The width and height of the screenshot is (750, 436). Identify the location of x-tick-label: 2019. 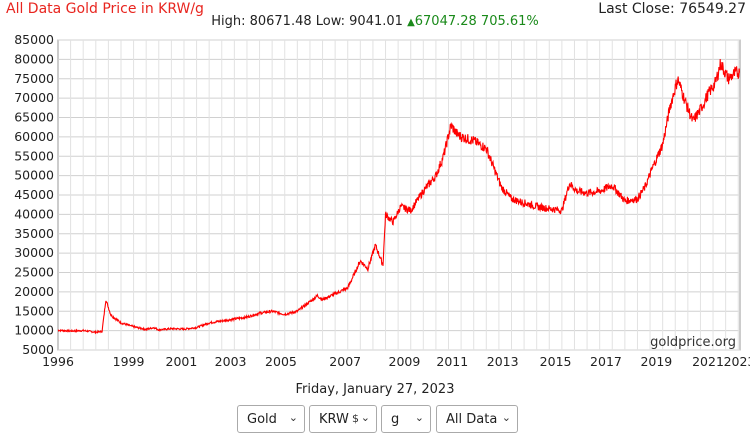
(656, 361).